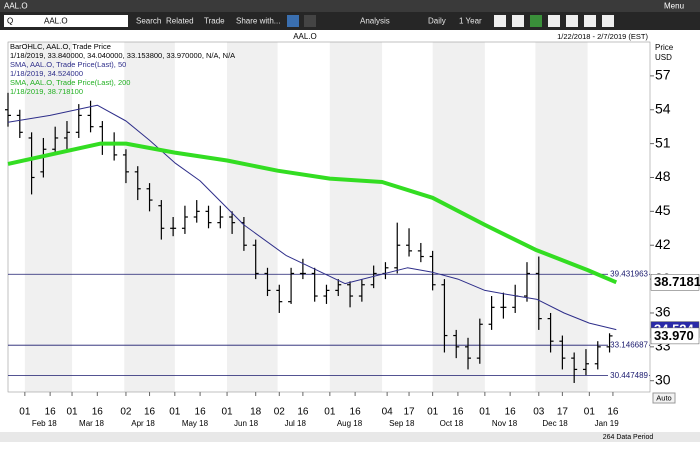  I want to click on price-marker-label: 33.970, so click(674, 335).